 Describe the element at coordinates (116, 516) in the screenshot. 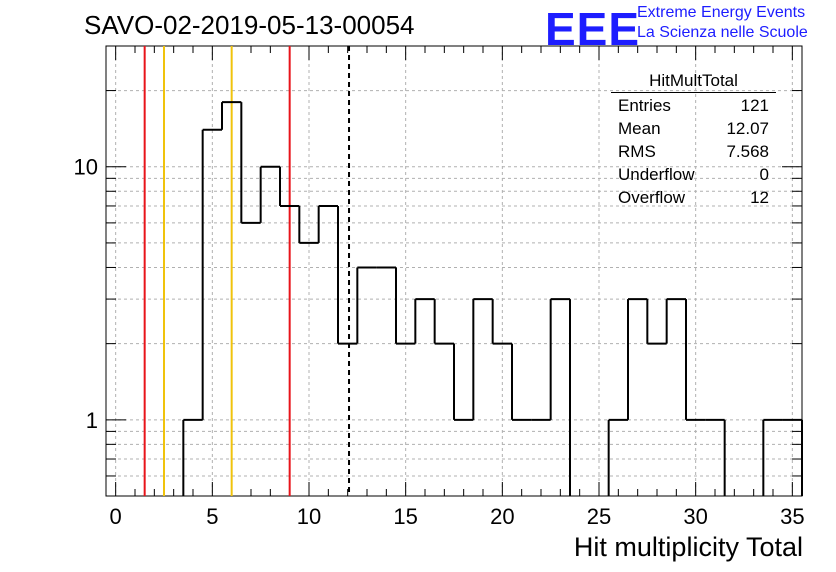

I see `x-tick-label: 0` at that location.